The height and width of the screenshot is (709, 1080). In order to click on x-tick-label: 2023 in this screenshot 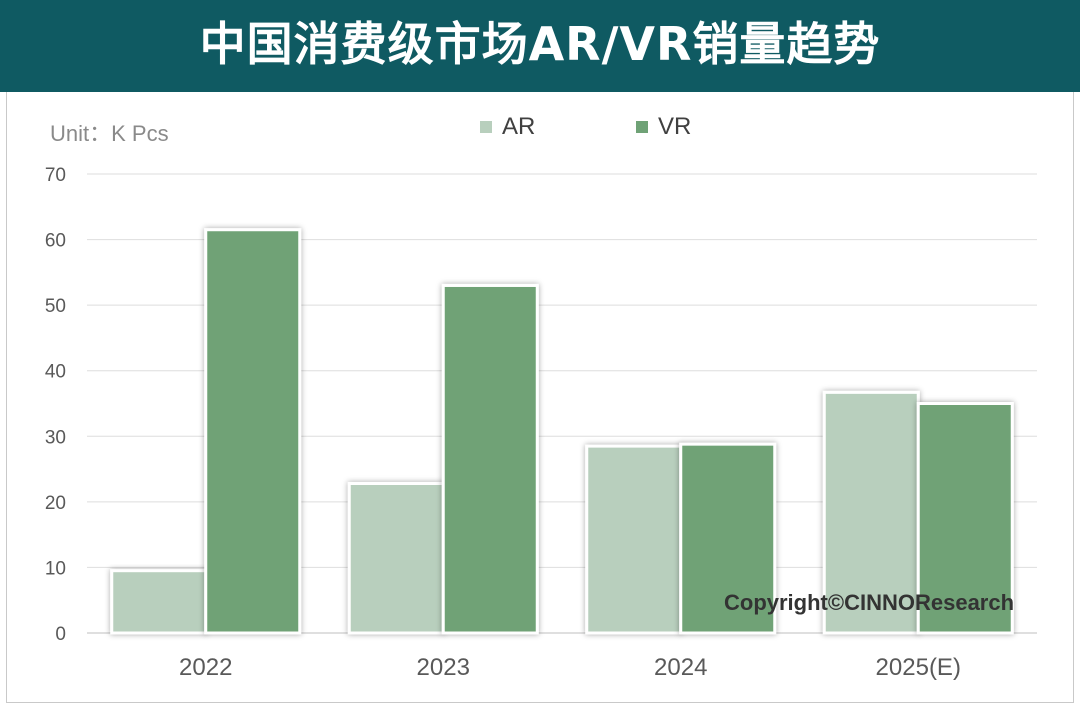, I will do `click(443, 667)`.